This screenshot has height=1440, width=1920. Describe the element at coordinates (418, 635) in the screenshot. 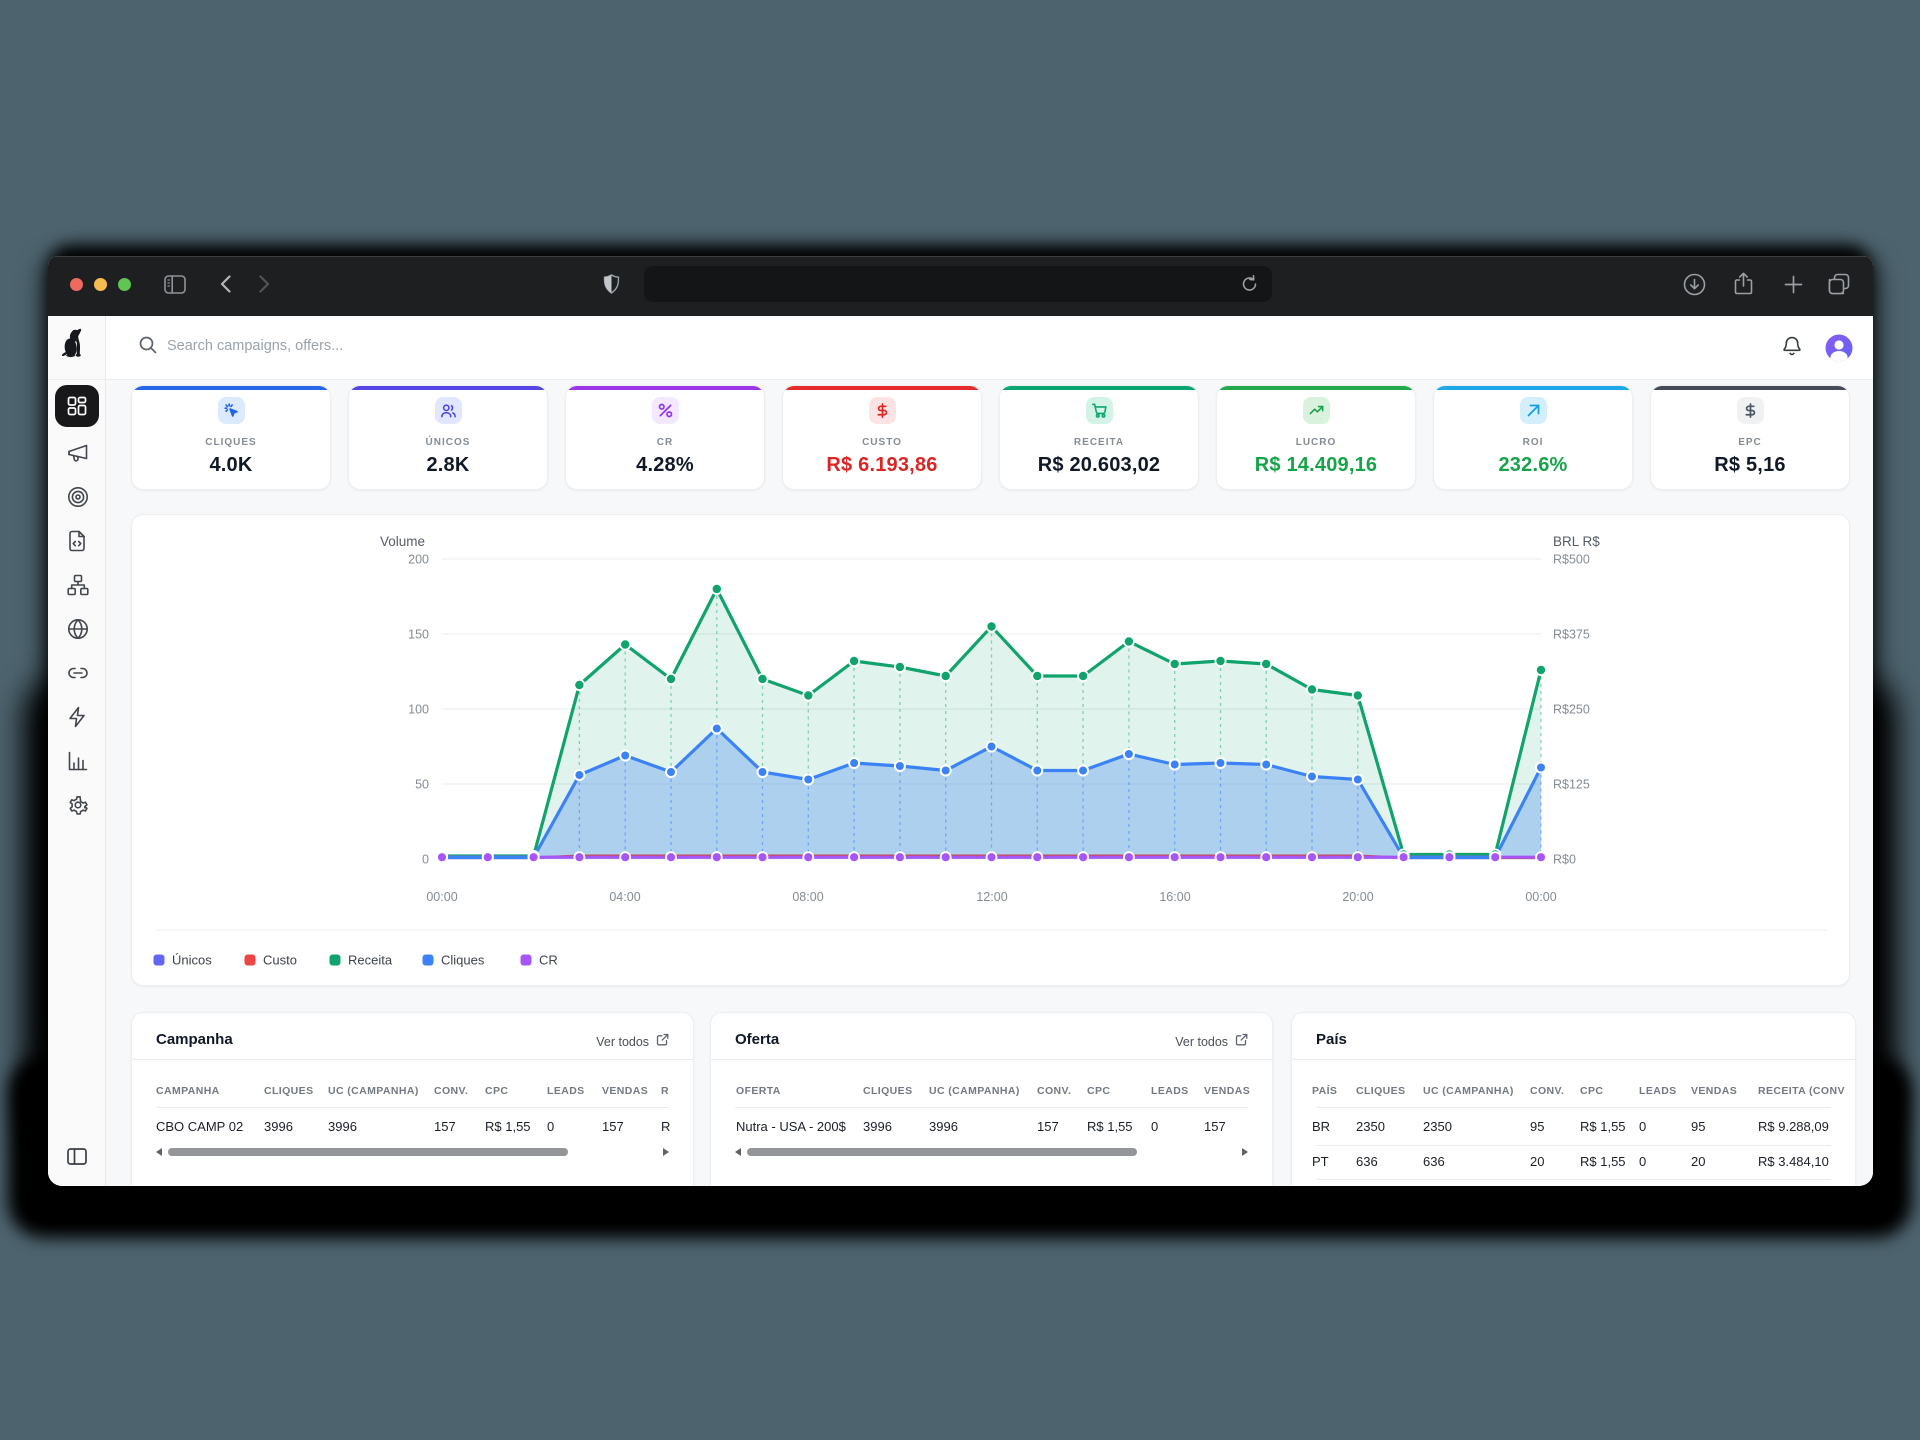

I see `svg-text: 150` at that location.